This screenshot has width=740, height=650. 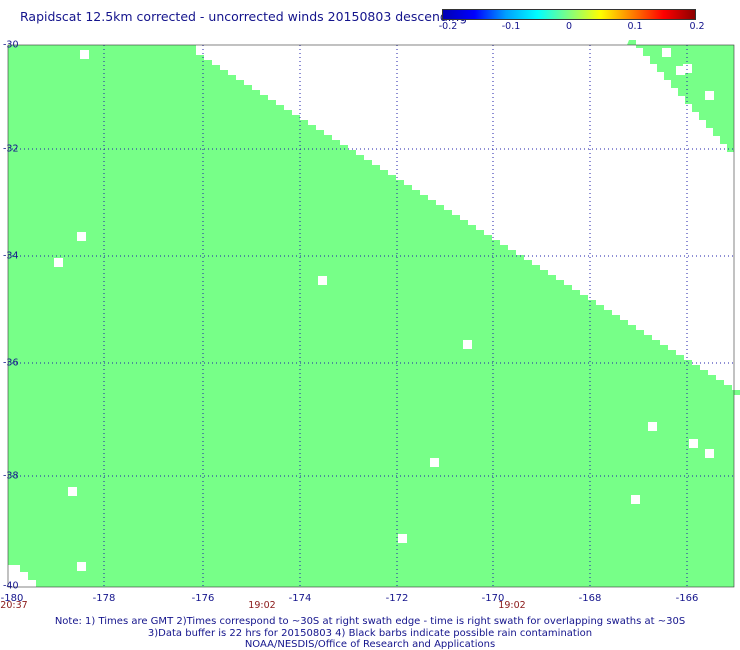 What do you see at coordinates (104, 598) in the screenshot?
I see `lon-label: -178` at bounding box center [104, 598].